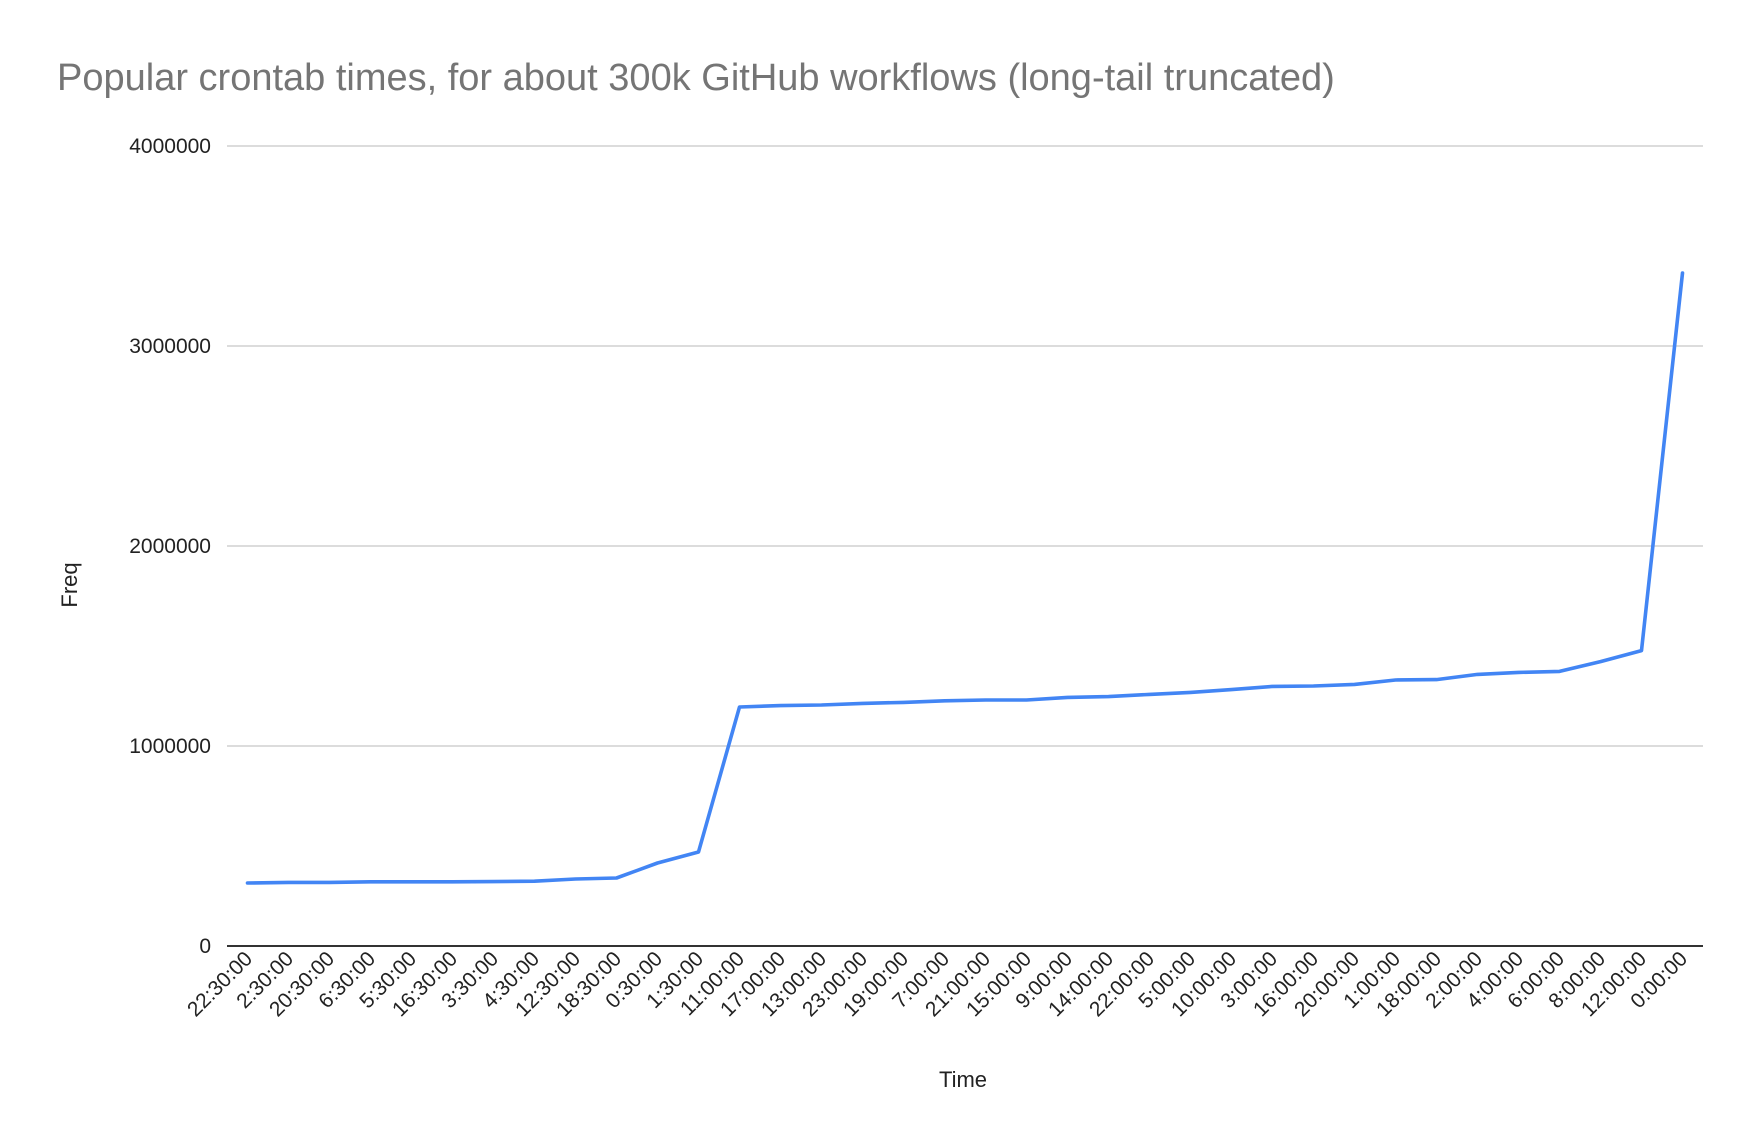 This screenshot has height=1144, width=1749. What do you see at coordinates (170, 746) in the screenshot?
I see `y-tick-label: 1000000` at bounding box center [170, 746].